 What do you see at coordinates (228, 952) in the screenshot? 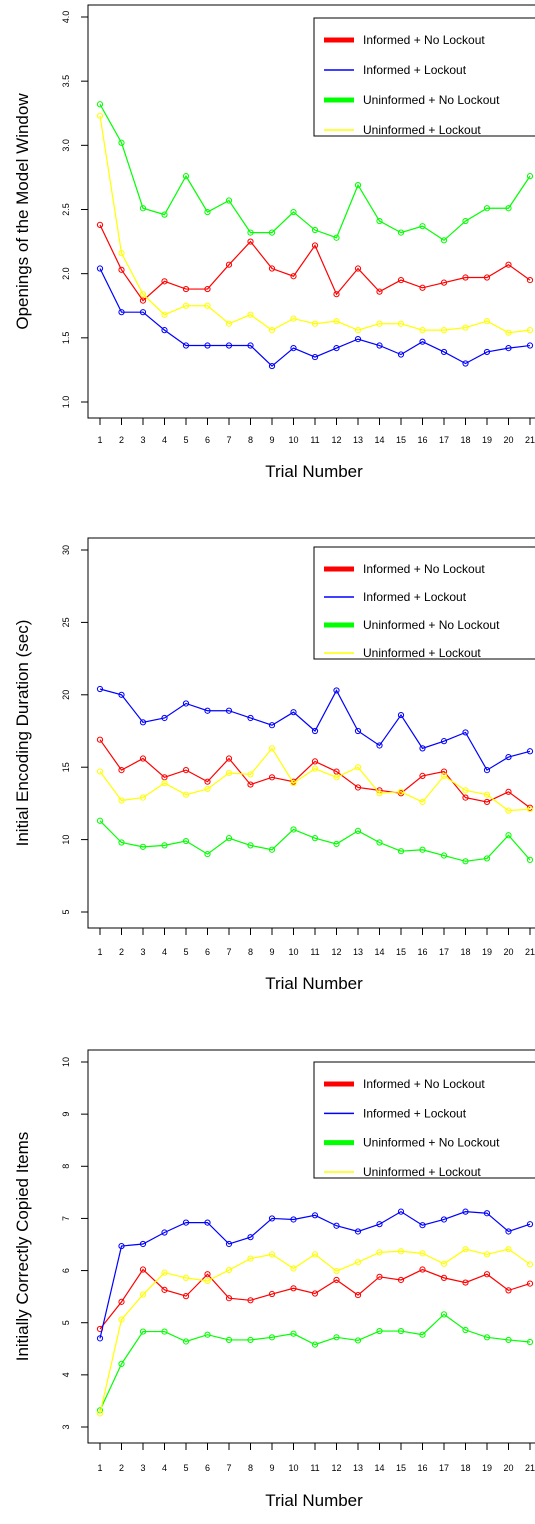
I see `x-tick-label: 7` at bounding box center [228, 952].